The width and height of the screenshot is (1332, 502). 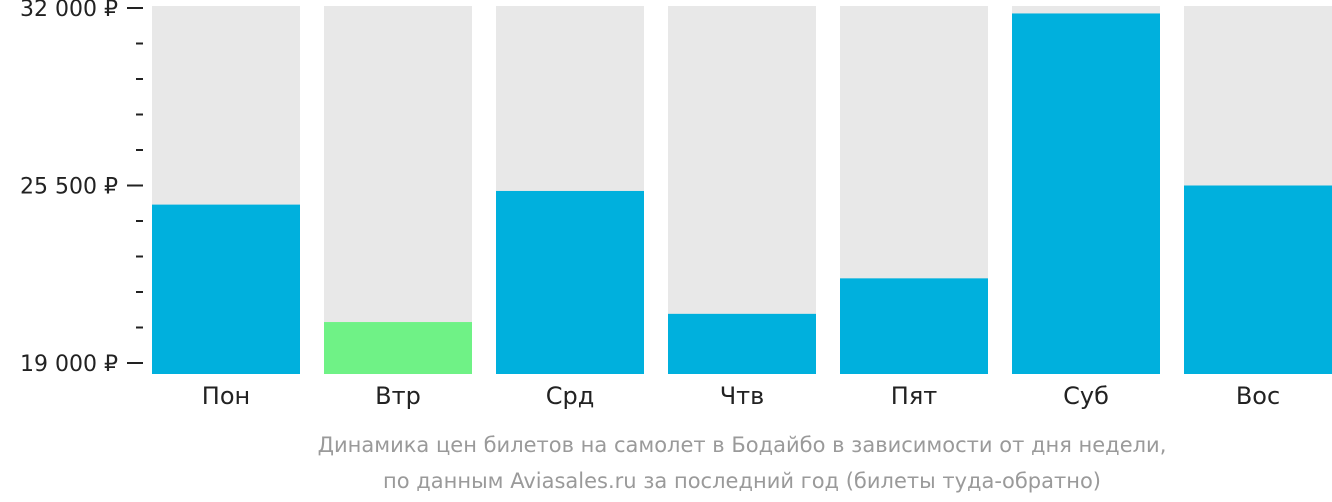 I want to click on x-axis-labels: Пон Втр Срд Чтв Пят Суб Вос, so click(x=741, y=396).